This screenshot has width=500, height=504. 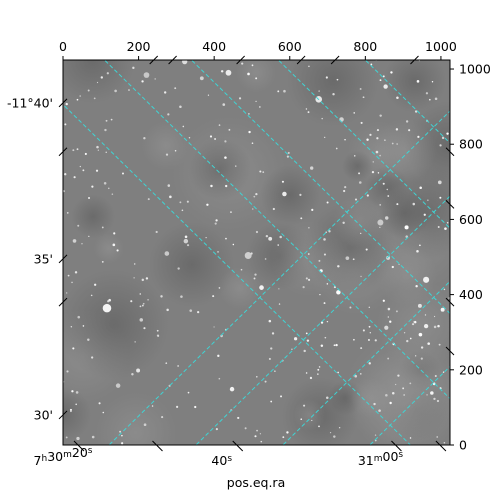 What do you see at coordinates (414, 60) in the screenshot?
I see `ra-top-tick` at bounding box center [414, 60].